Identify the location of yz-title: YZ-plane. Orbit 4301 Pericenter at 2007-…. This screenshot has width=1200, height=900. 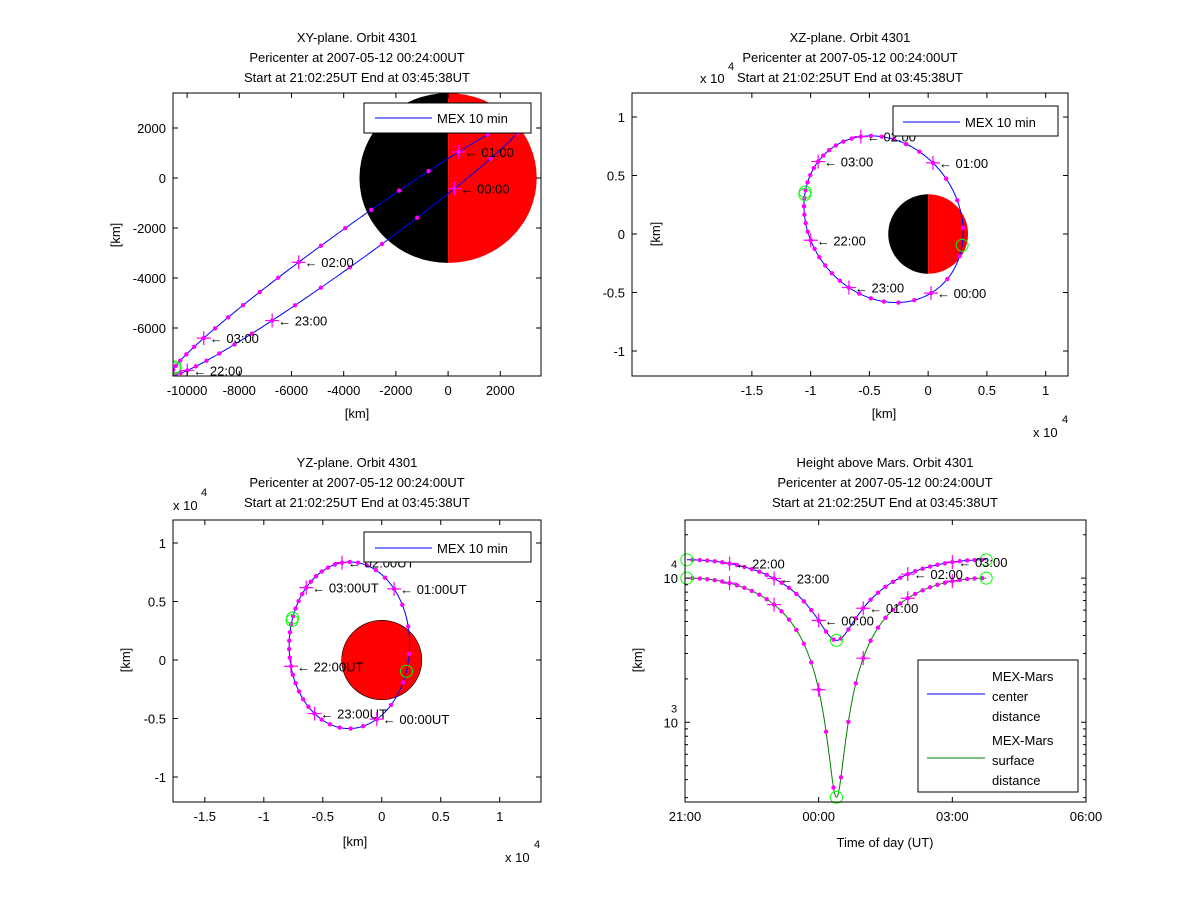
(357, 482).